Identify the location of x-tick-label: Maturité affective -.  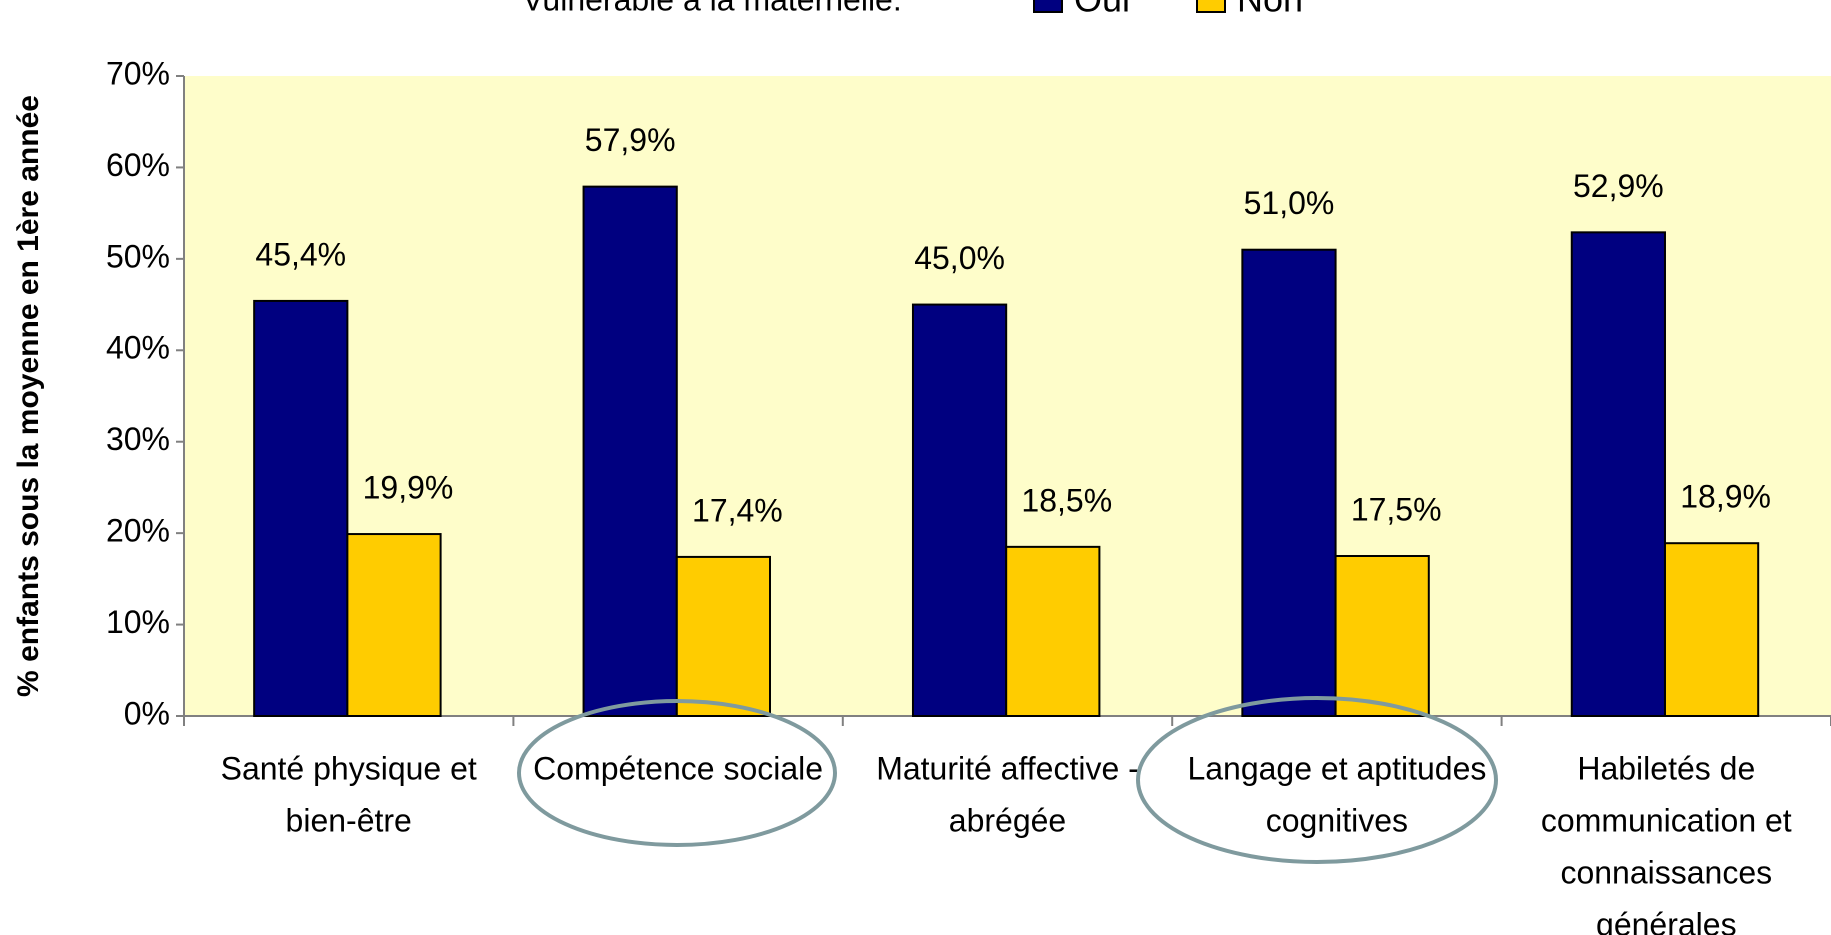
(1007, 768).